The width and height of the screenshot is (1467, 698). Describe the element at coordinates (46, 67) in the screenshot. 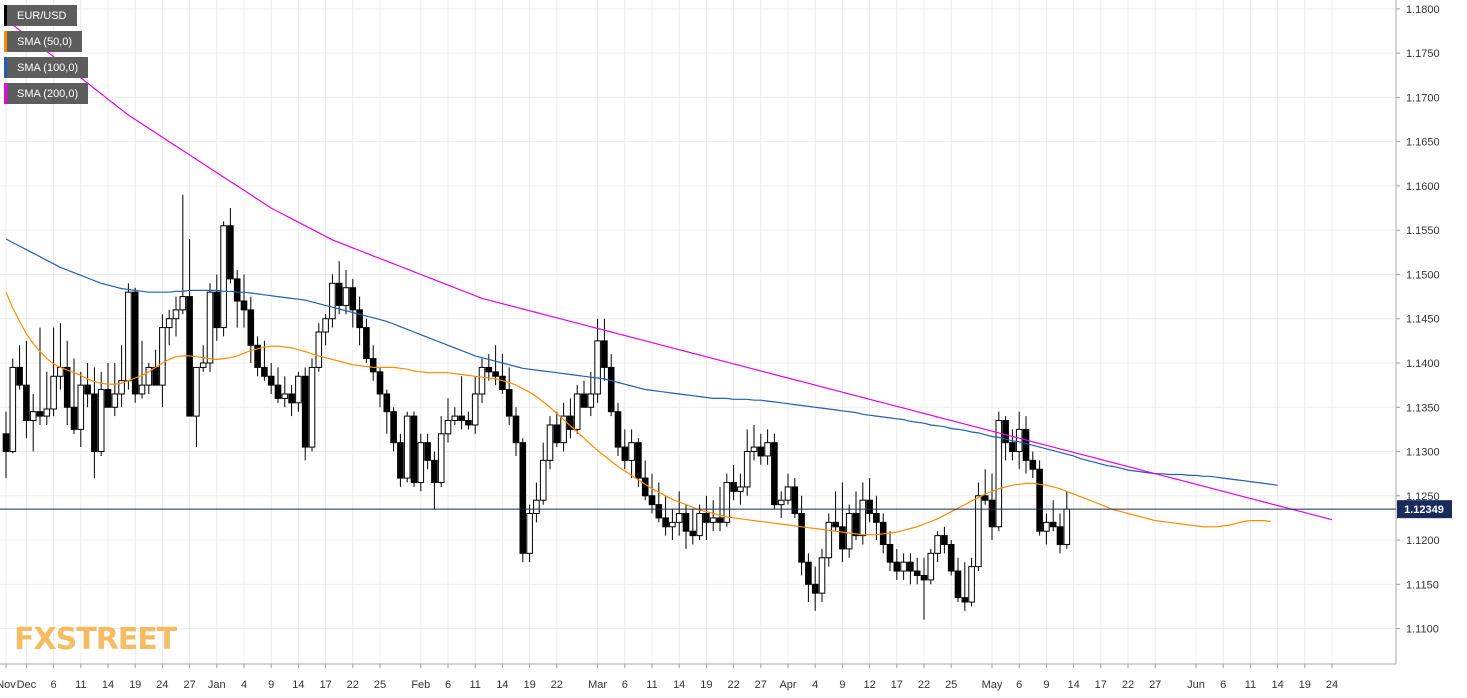

I see `legend-item-sma-100: SMA (100,0)` at that location.